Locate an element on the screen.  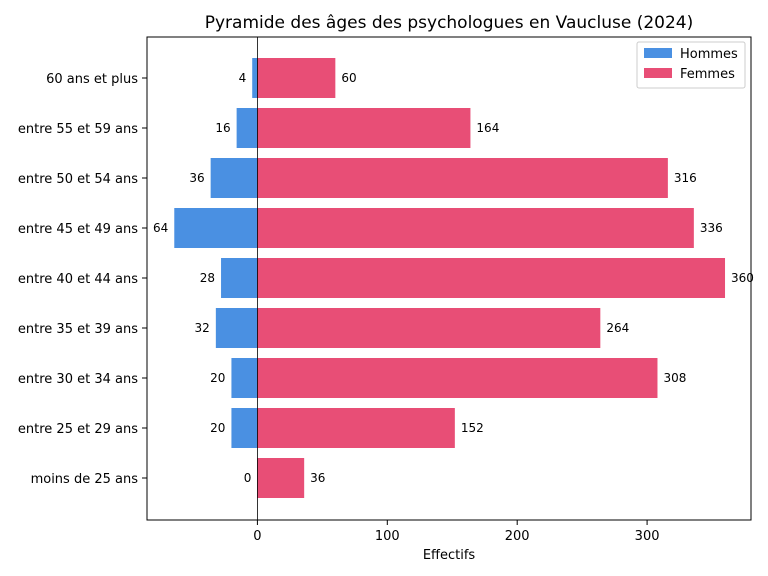
data-label-femmes: 360 is located at coordinates (742, 278).